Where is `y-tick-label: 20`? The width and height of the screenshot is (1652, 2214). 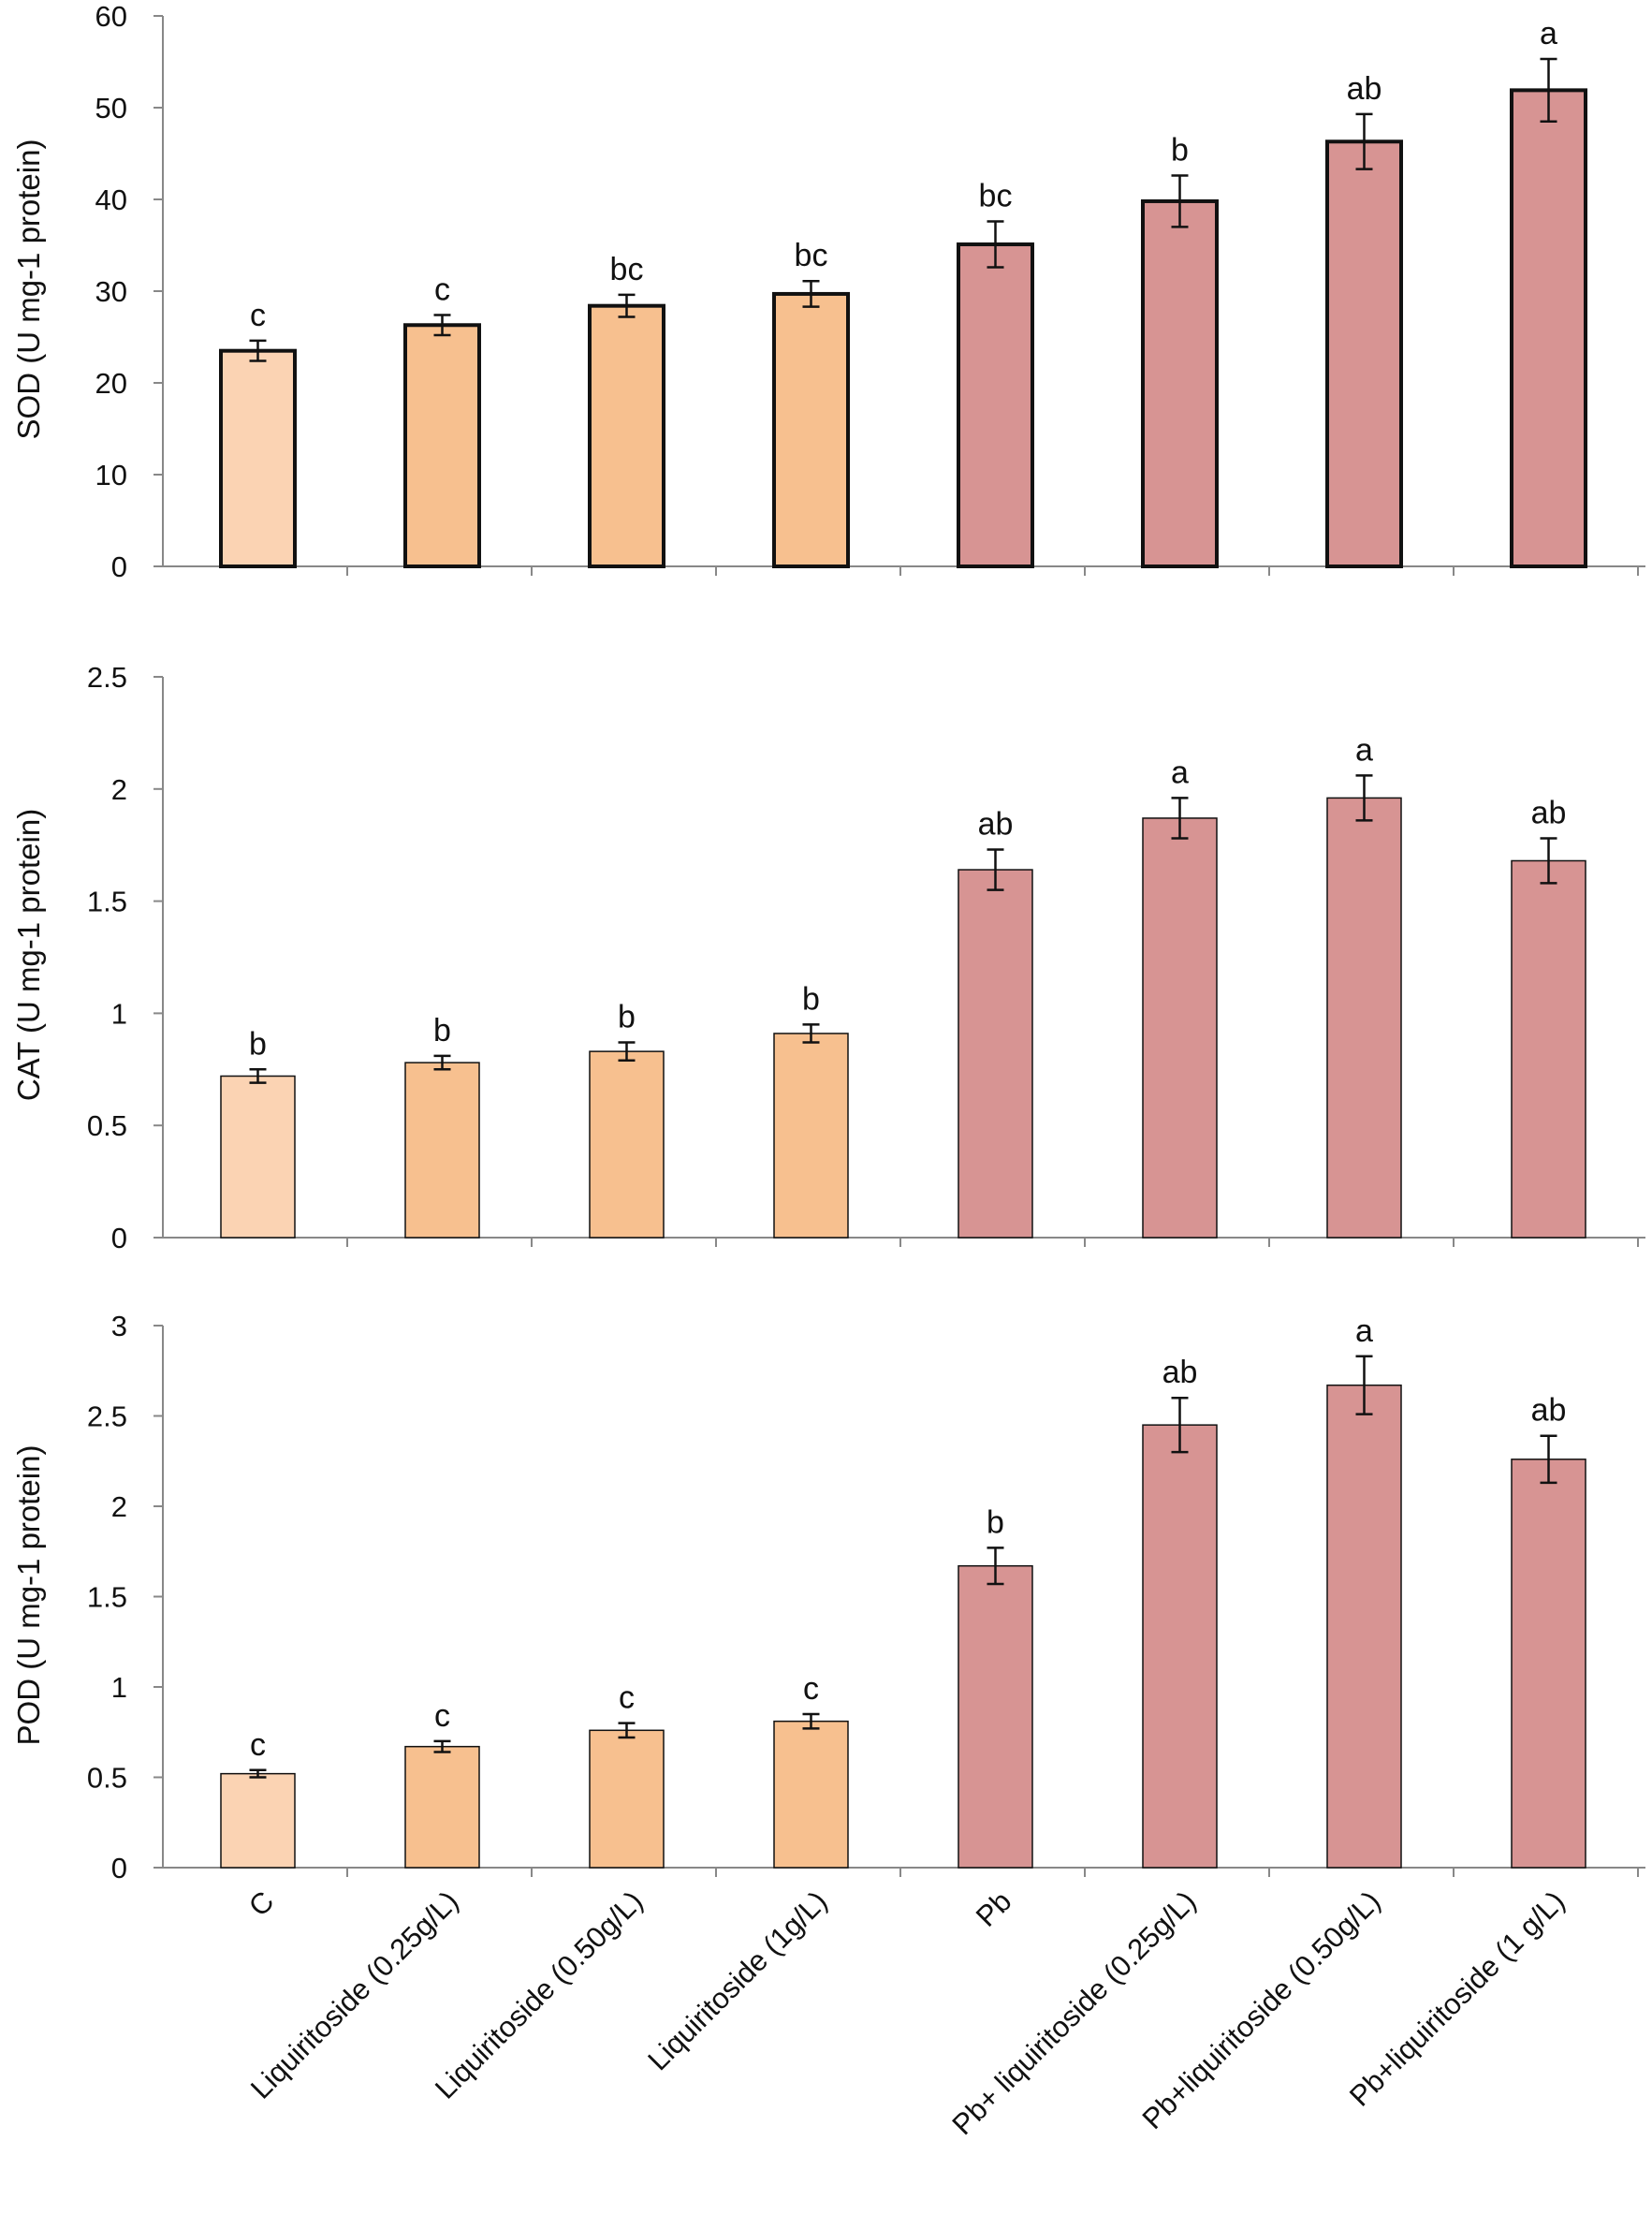
y-tick-label: 20 is located at coordinates (111, 383).